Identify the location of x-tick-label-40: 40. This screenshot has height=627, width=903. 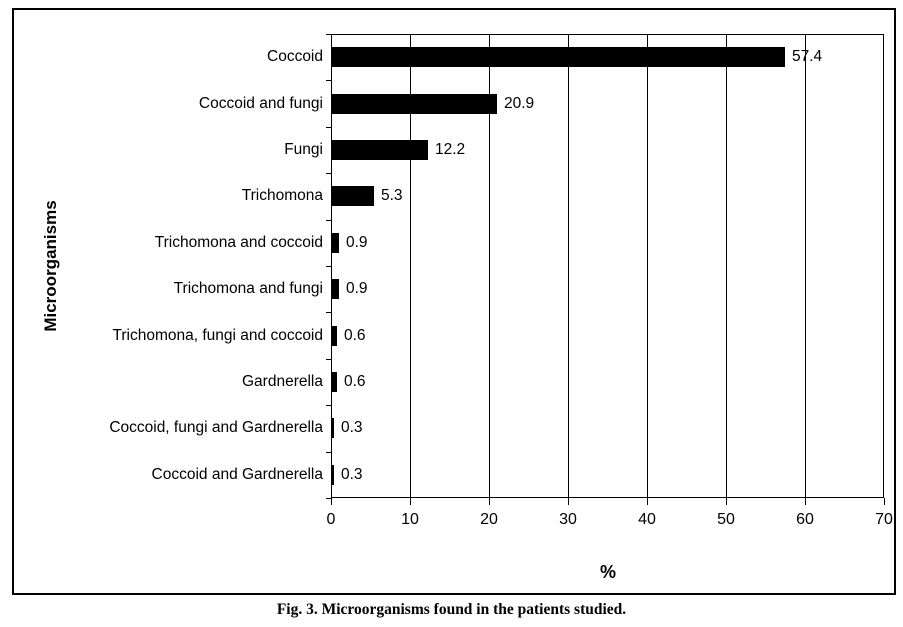
(647, 519).